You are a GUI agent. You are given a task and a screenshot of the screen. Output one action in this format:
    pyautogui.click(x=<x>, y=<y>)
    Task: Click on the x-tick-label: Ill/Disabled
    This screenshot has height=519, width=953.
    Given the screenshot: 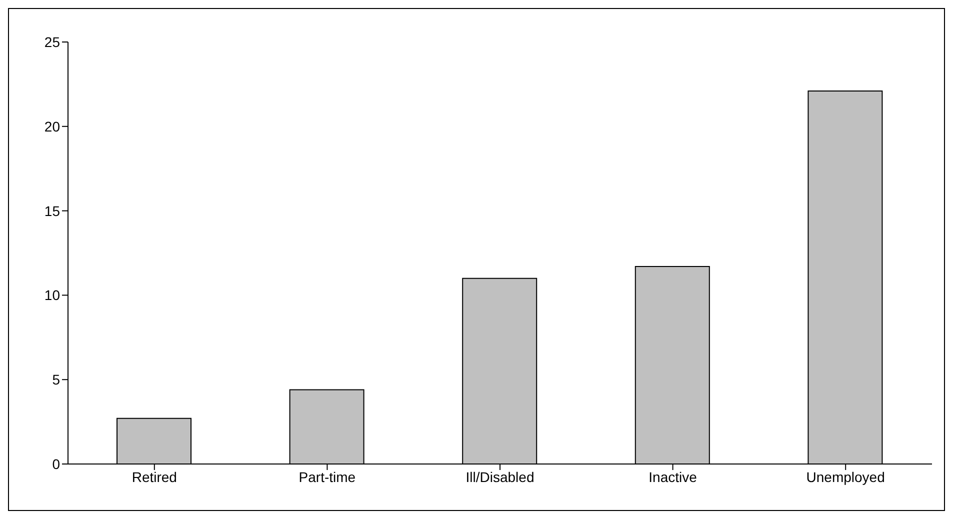 What is the action you would take?
    pyautogui.click(x=500, y=476)
    